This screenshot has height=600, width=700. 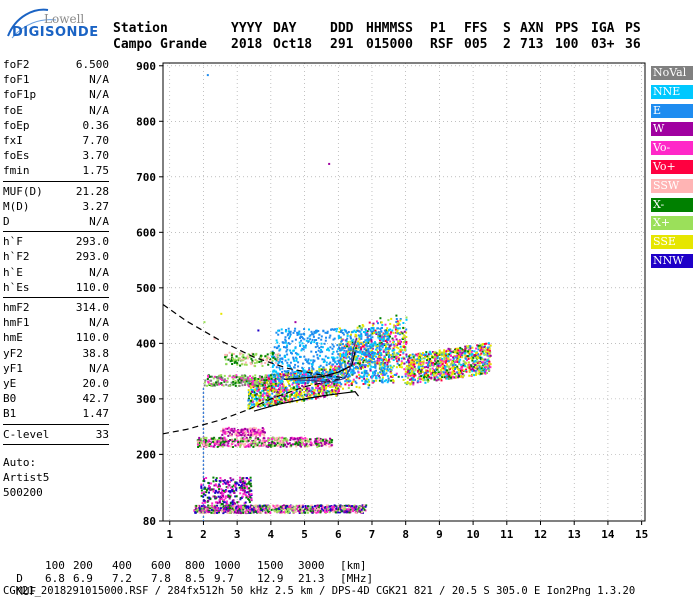 What do you see at coordinates (32, 23) in the screenshot?
I see `digisonde-logo-swoosh` at bounding box center [32, 23].